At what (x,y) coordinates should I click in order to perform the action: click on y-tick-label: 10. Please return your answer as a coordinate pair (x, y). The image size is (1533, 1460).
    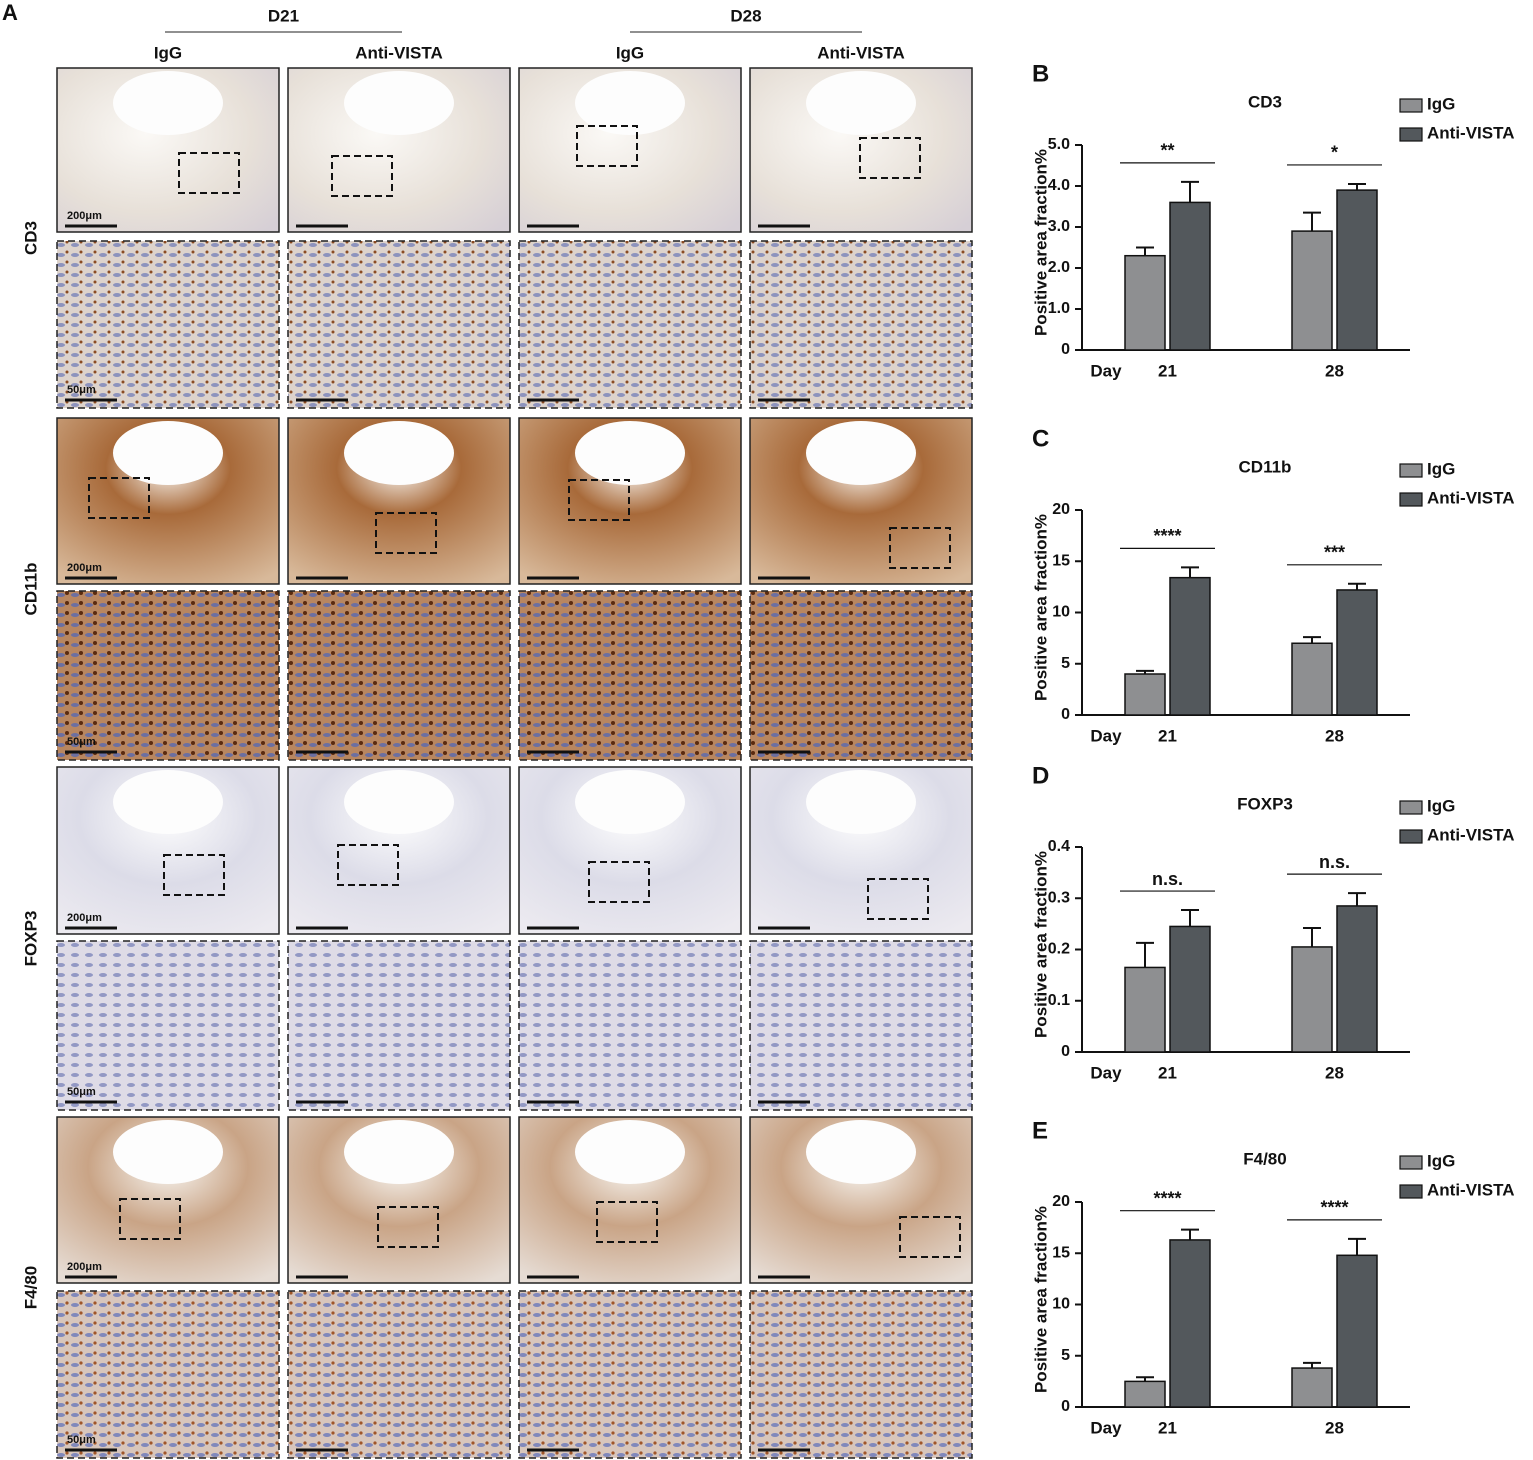
    Looking at the image, I should click on (1061, 1304).